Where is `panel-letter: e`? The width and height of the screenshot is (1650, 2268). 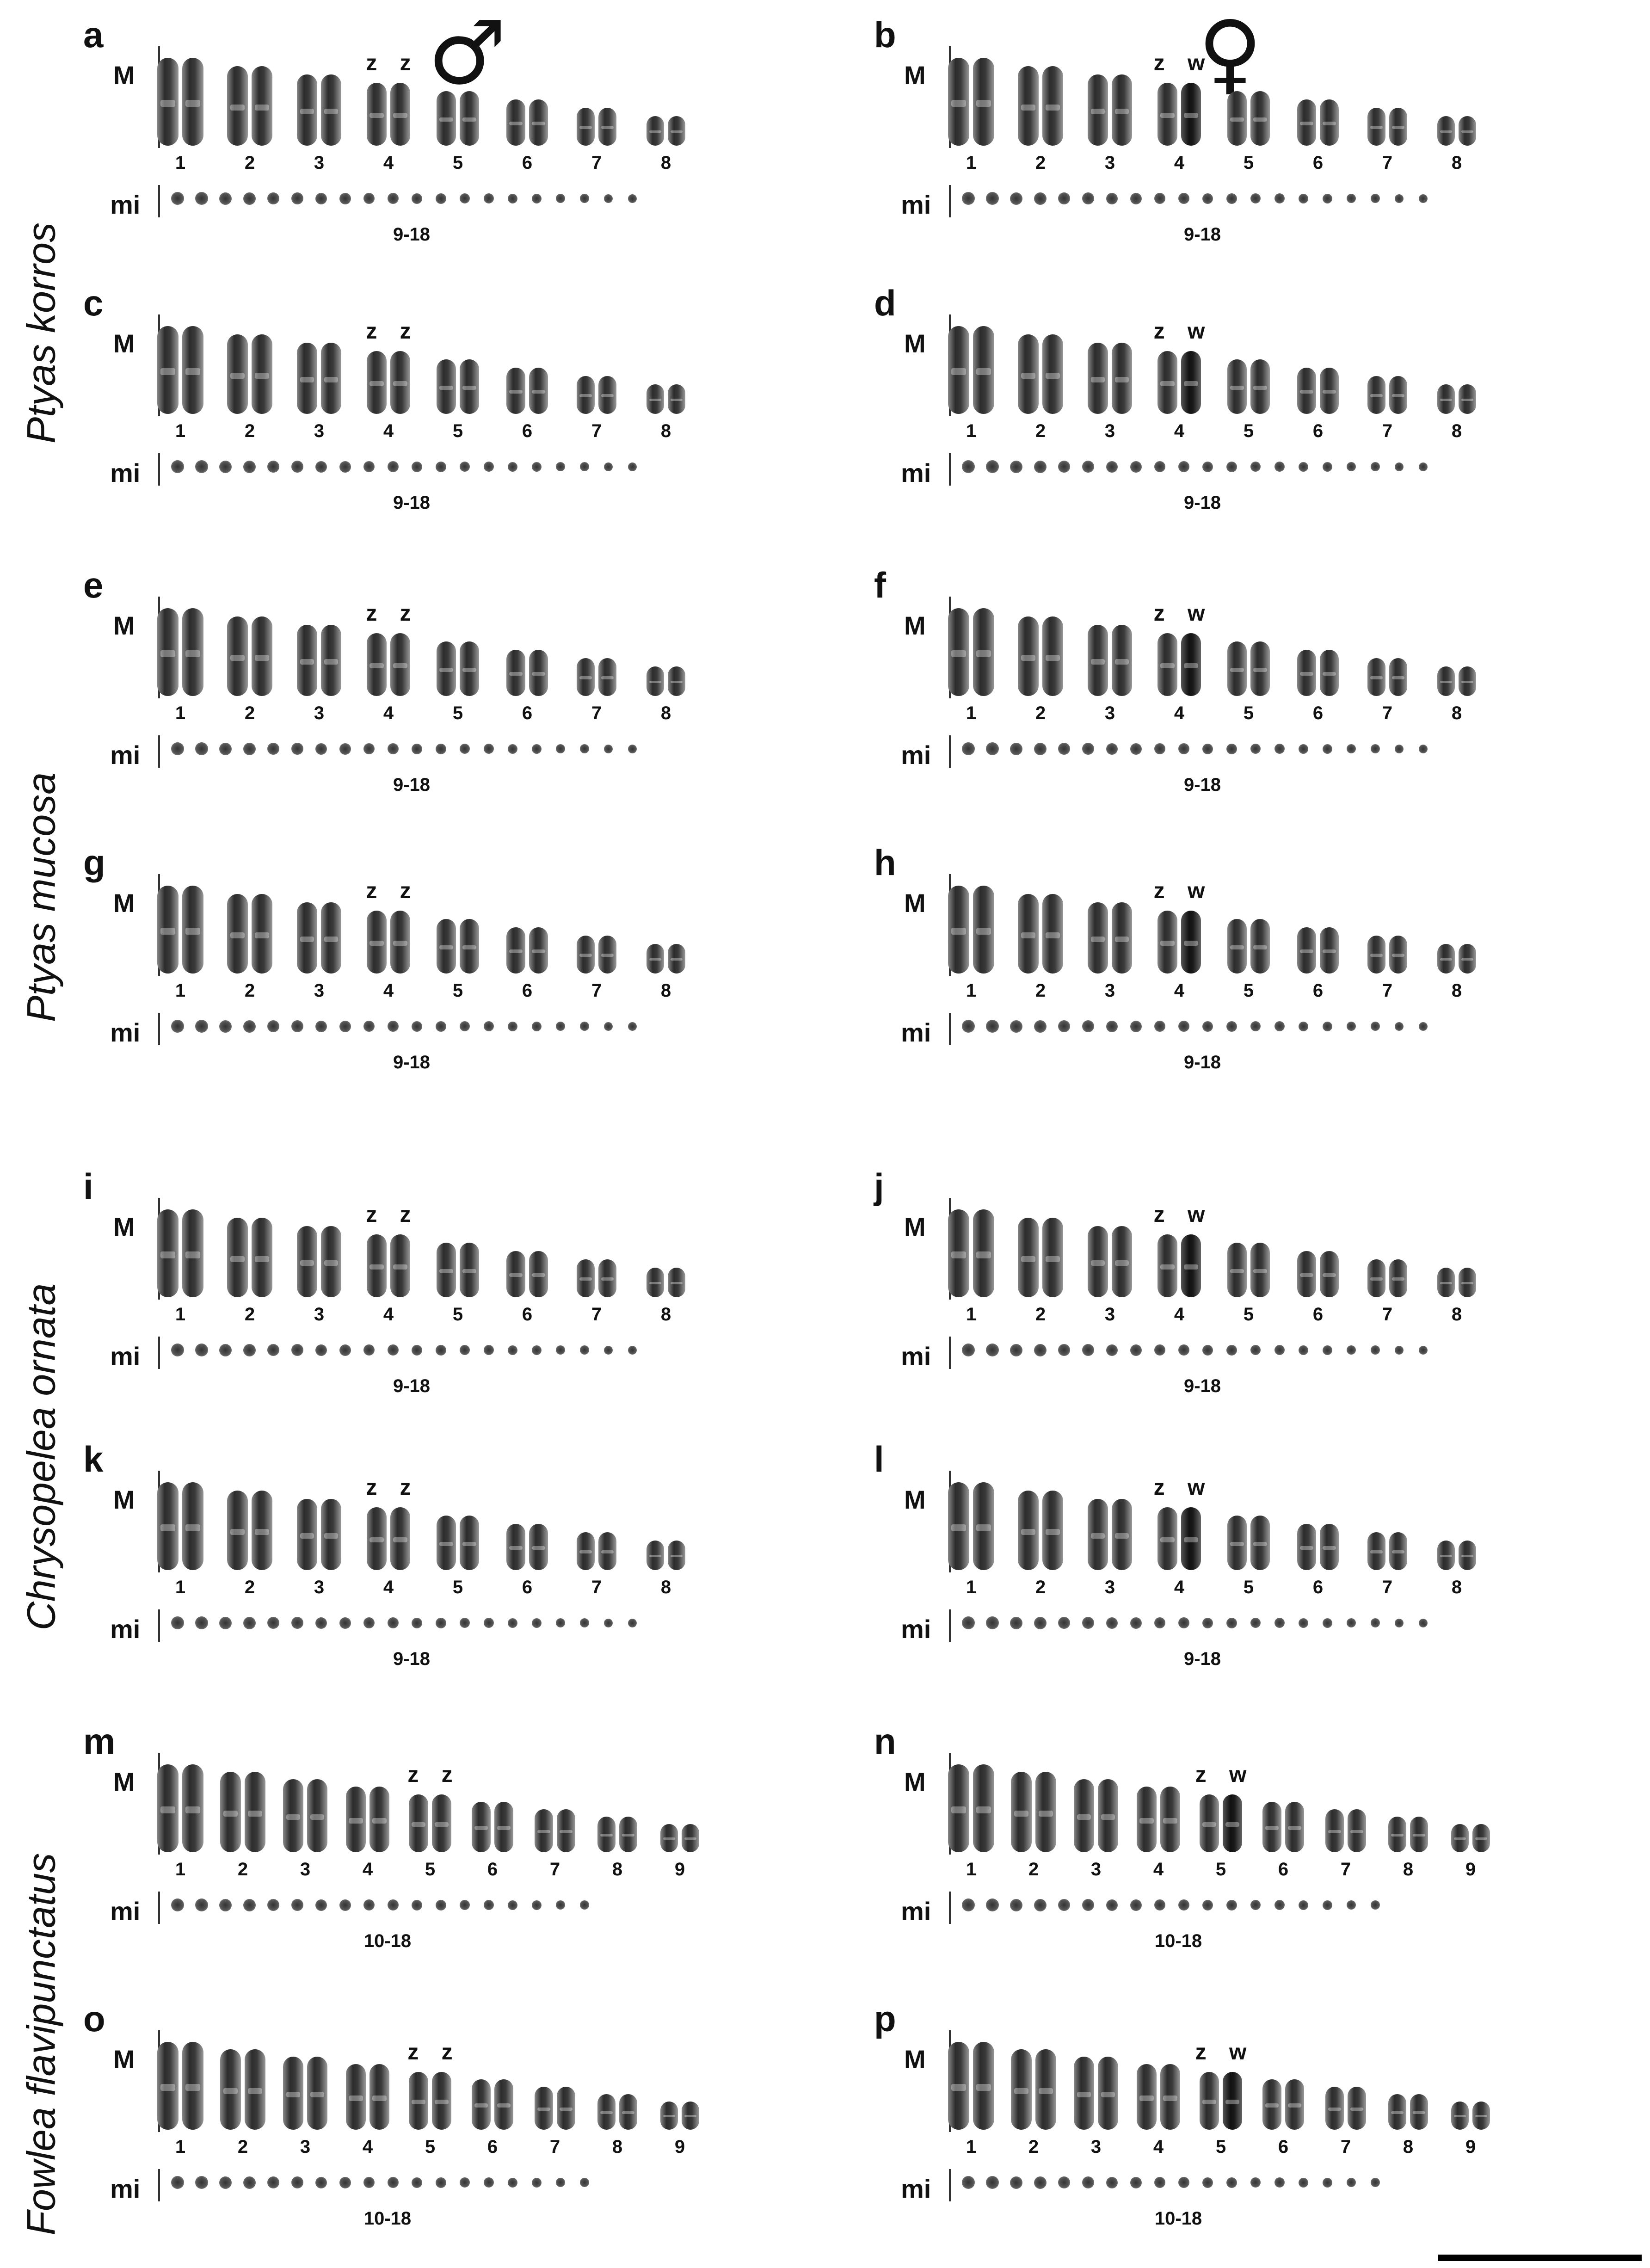
panel-letter: e is located at coordinates (93, 585).